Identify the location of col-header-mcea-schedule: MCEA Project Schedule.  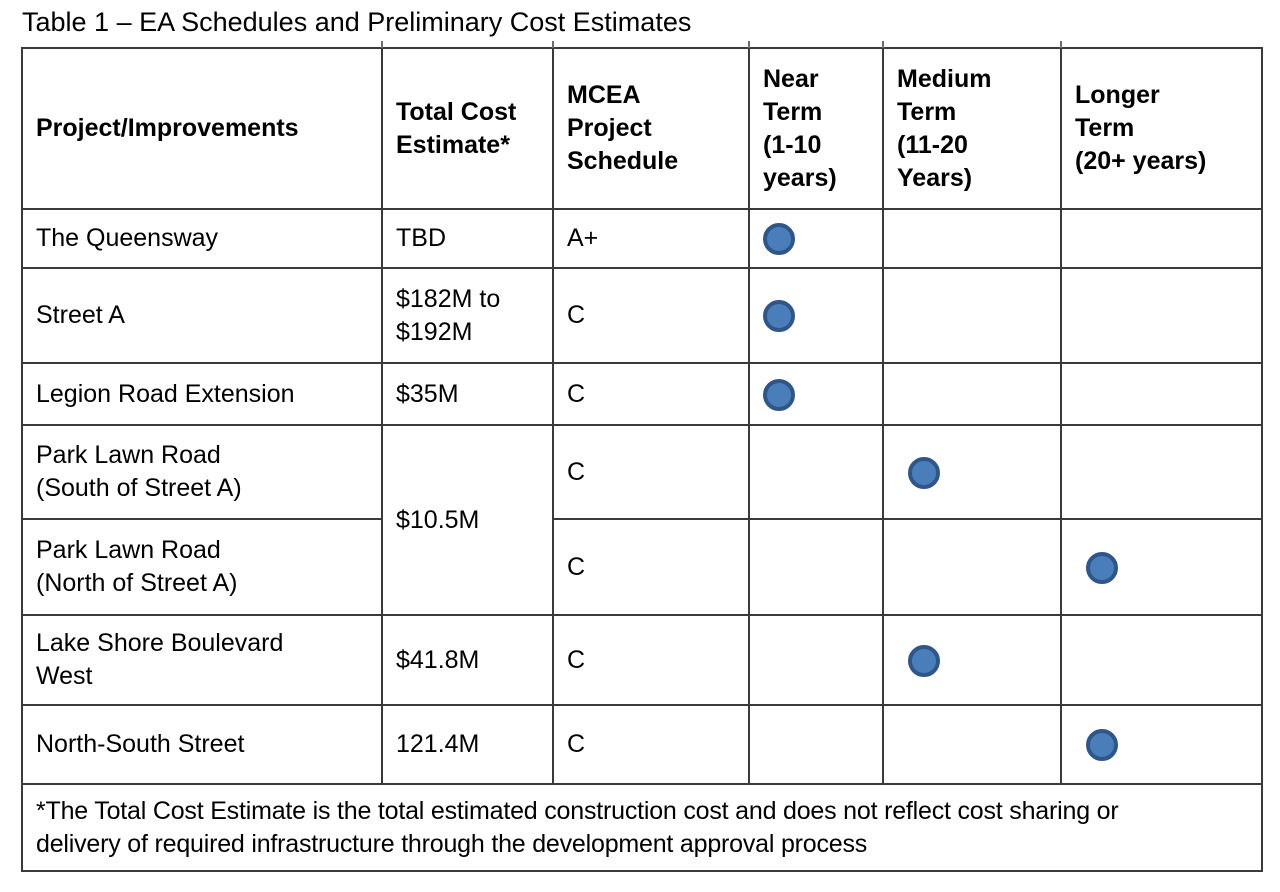
(651, 128).